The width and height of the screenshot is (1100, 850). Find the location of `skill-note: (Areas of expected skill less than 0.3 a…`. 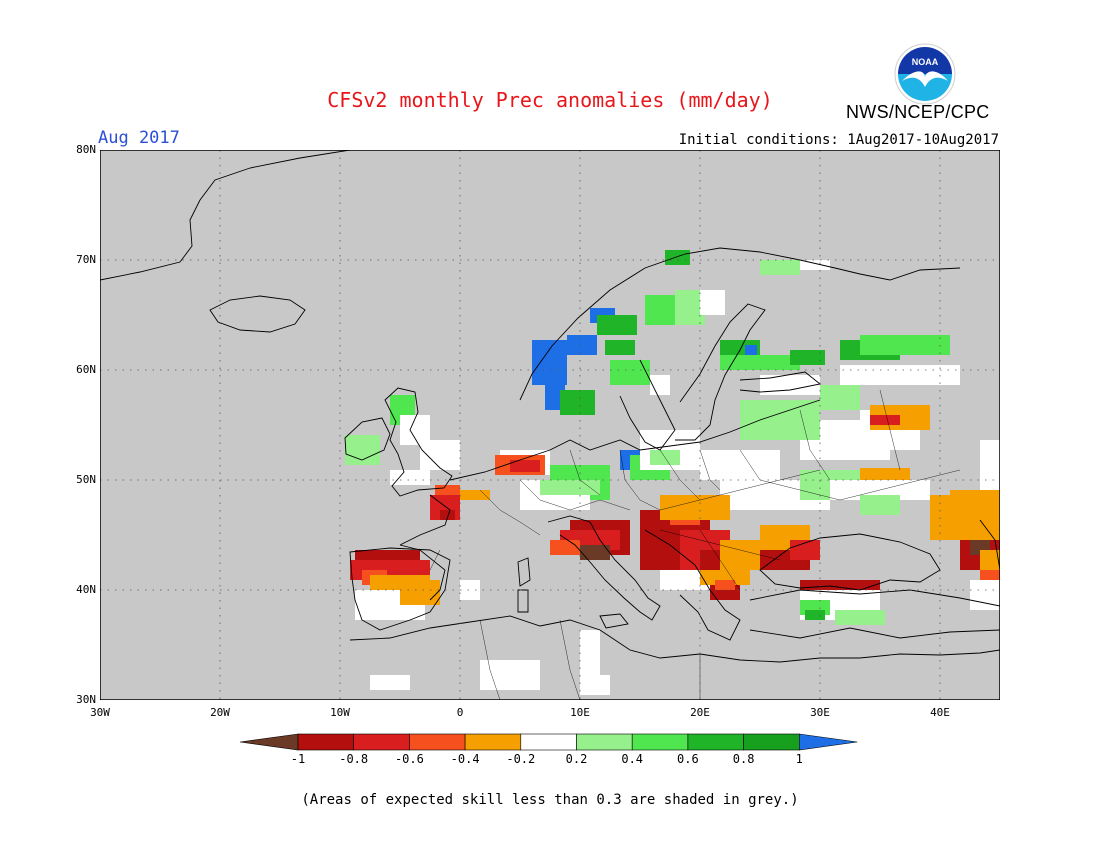

skill-note: (Areas of expected skill less than 0.3 a… is located at coordinates (550, 800).